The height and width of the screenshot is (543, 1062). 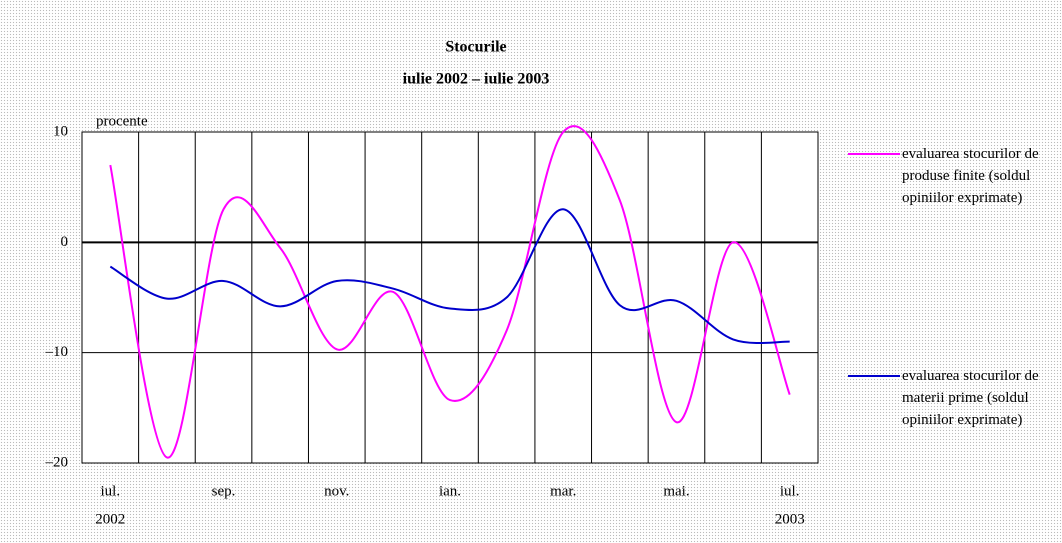 I want to click on x-tick-label: mar., so click(x=563, y=491).